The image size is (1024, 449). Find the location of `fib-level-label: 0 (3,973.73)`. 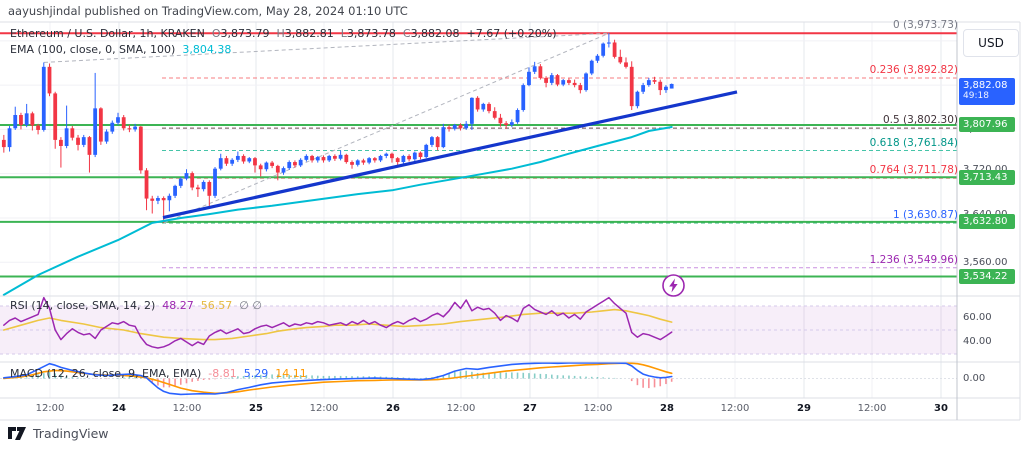

fib-level-label: 0 (3,973.73) is located at coordinates (925, 25).